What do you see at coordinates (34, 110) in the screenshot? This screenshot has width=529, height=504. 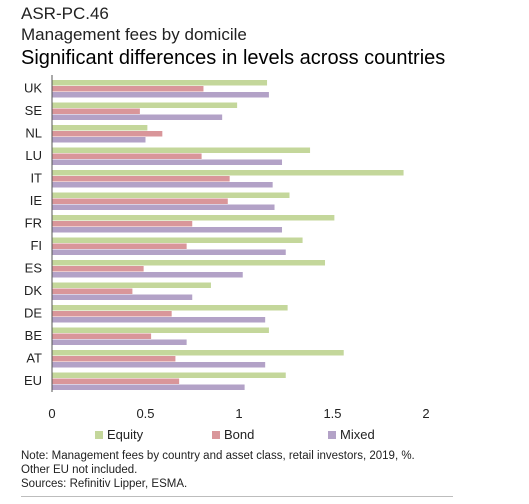 I see `category-label: SE` at bounding box center [34, 110].